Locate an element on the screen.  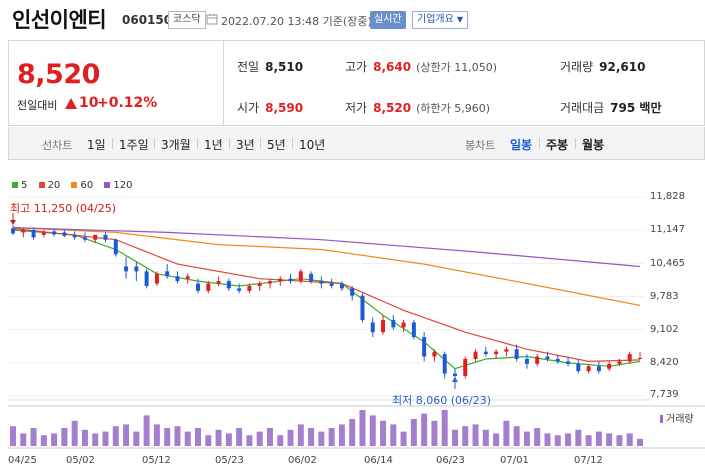
timestamp: 2022.07.20 13:48 기준(장중) is located at coordinates (296, 21).